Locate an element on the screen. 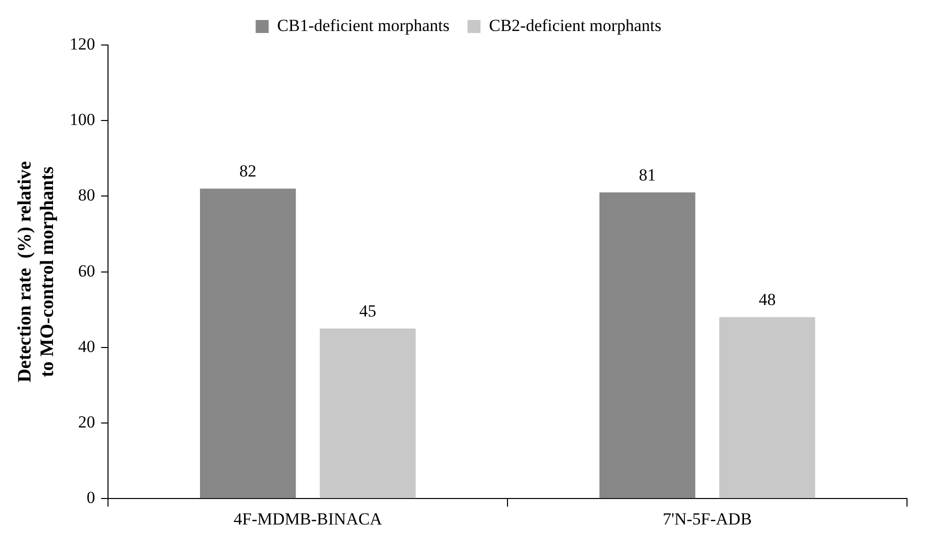 Image resolution: width=932 pixels, height=538 pixels. y-tick-label: 40 is located at coordinates (87, 346).